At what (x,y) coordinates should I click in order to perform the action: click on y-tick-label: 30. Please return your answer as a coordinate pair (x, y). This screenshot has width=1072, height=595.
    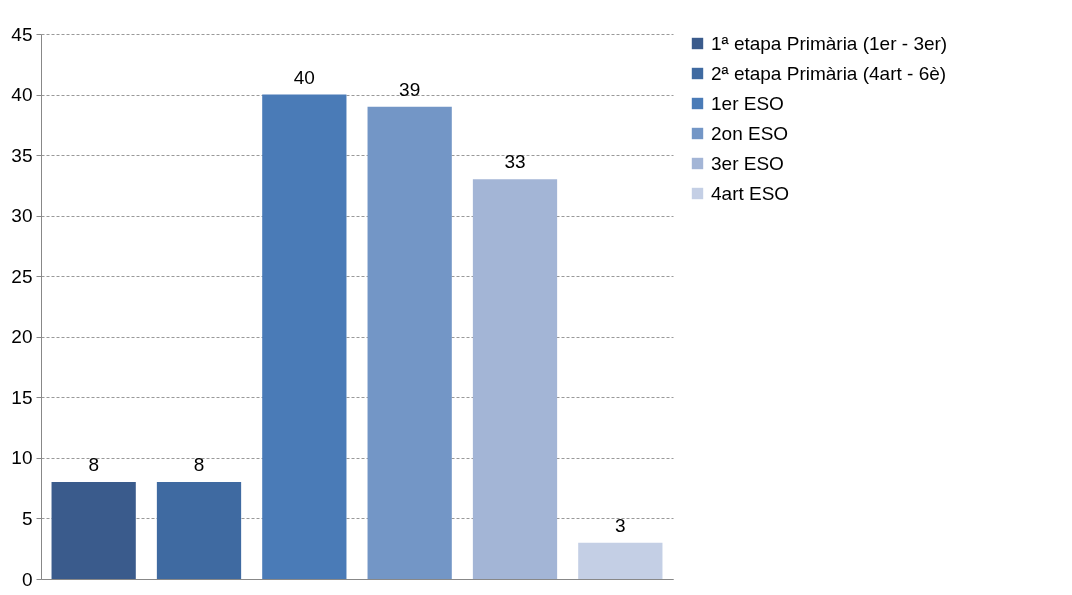
    Looking at the image, I should click on (22, 216).